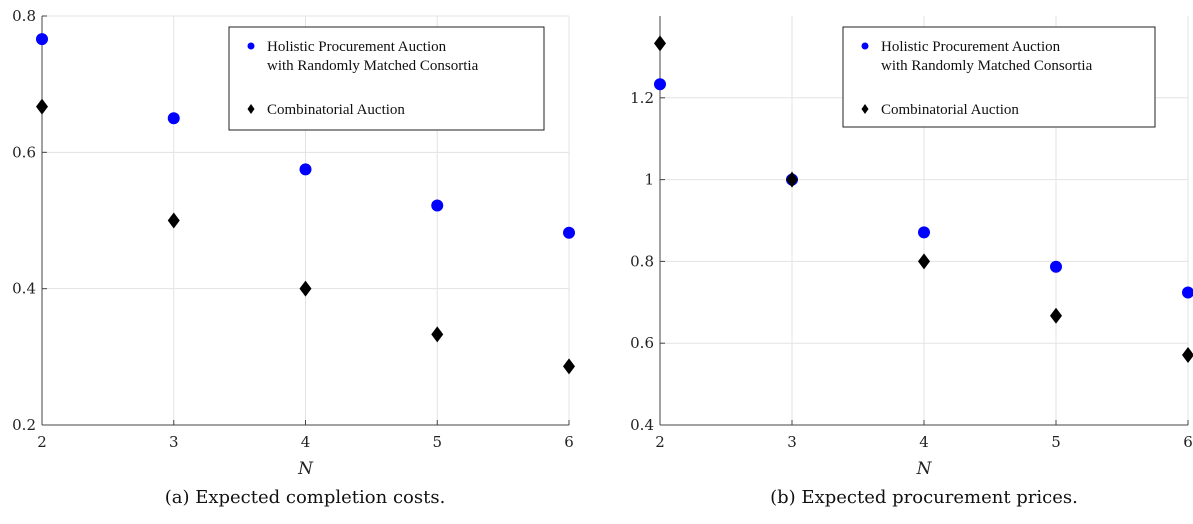 This screenshot has width=1193, height=524. What do you see at coordinates (305, 469) in the screenshot?
I see `chart-0-x-axis-label: N` at bounding box center [305, 469].